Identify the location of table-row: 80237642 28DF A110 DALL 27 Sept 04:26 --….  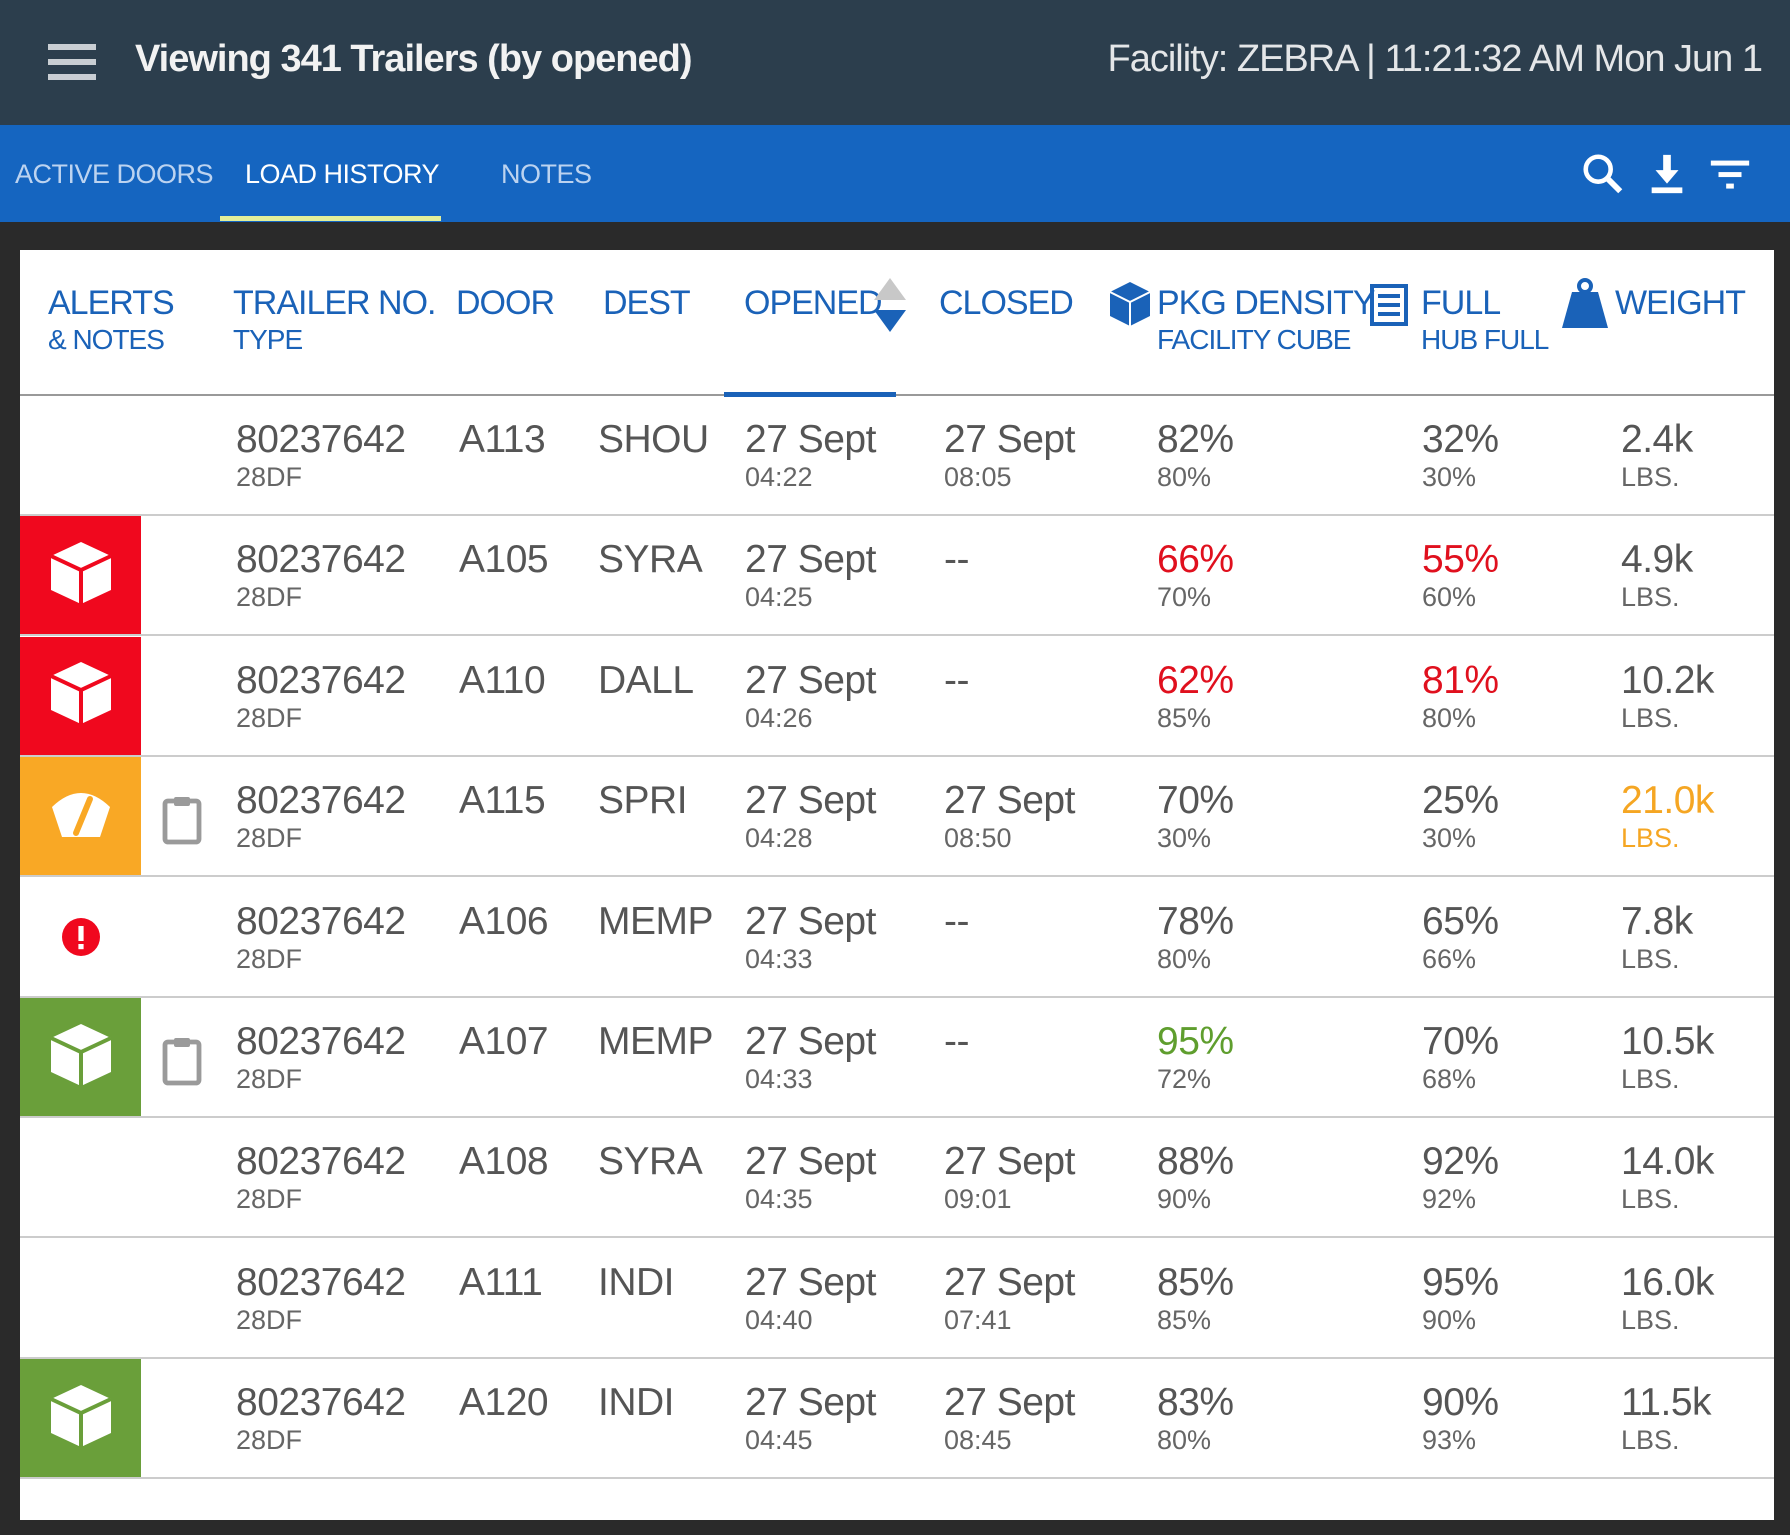
(897, 696).